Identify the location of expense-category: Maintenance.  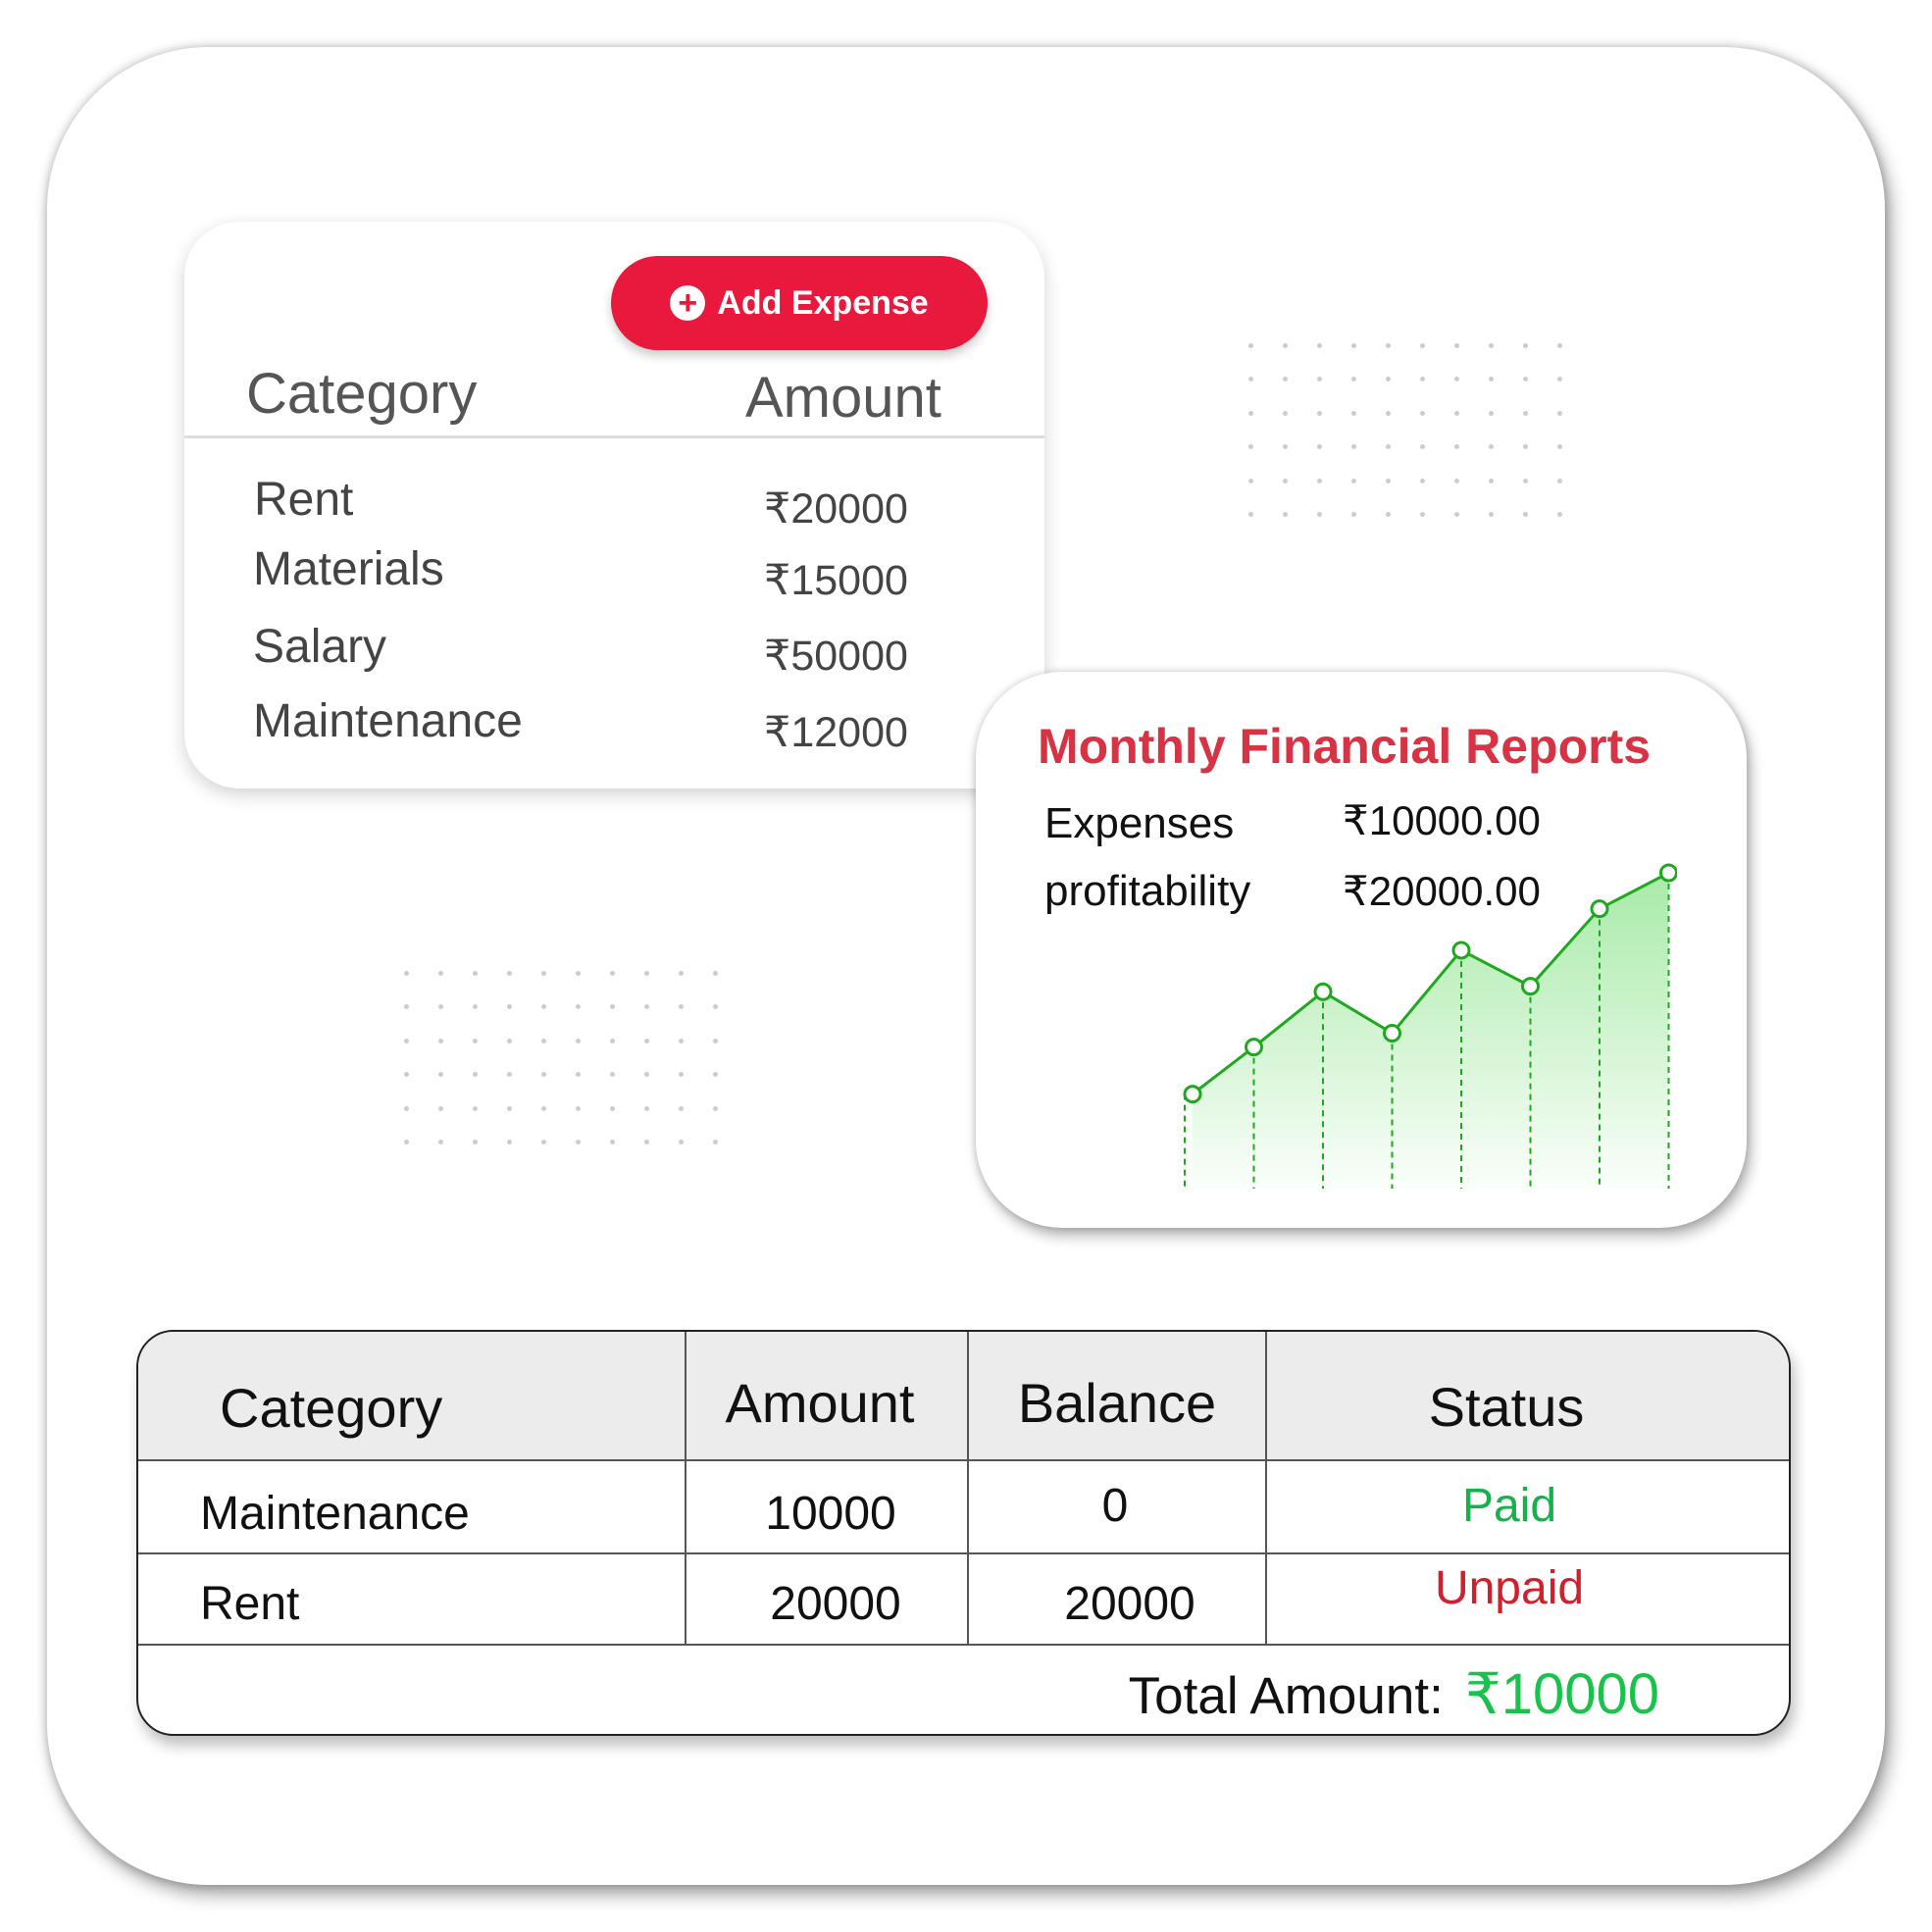
(388, 721).